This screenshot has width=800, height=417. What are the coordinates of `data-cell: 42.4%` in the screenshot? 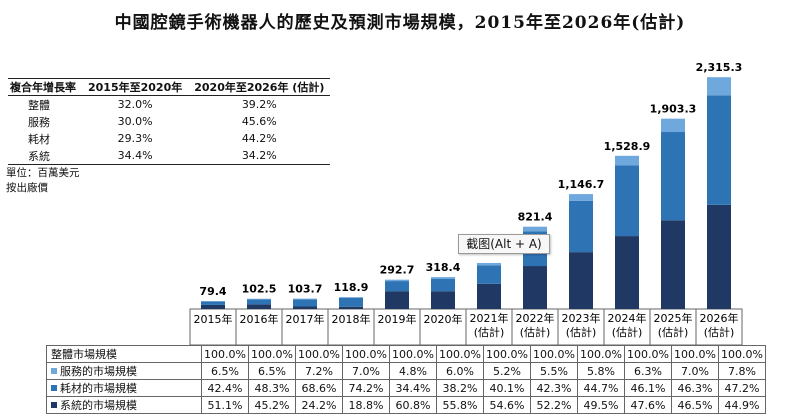 It's located at (225, 388).